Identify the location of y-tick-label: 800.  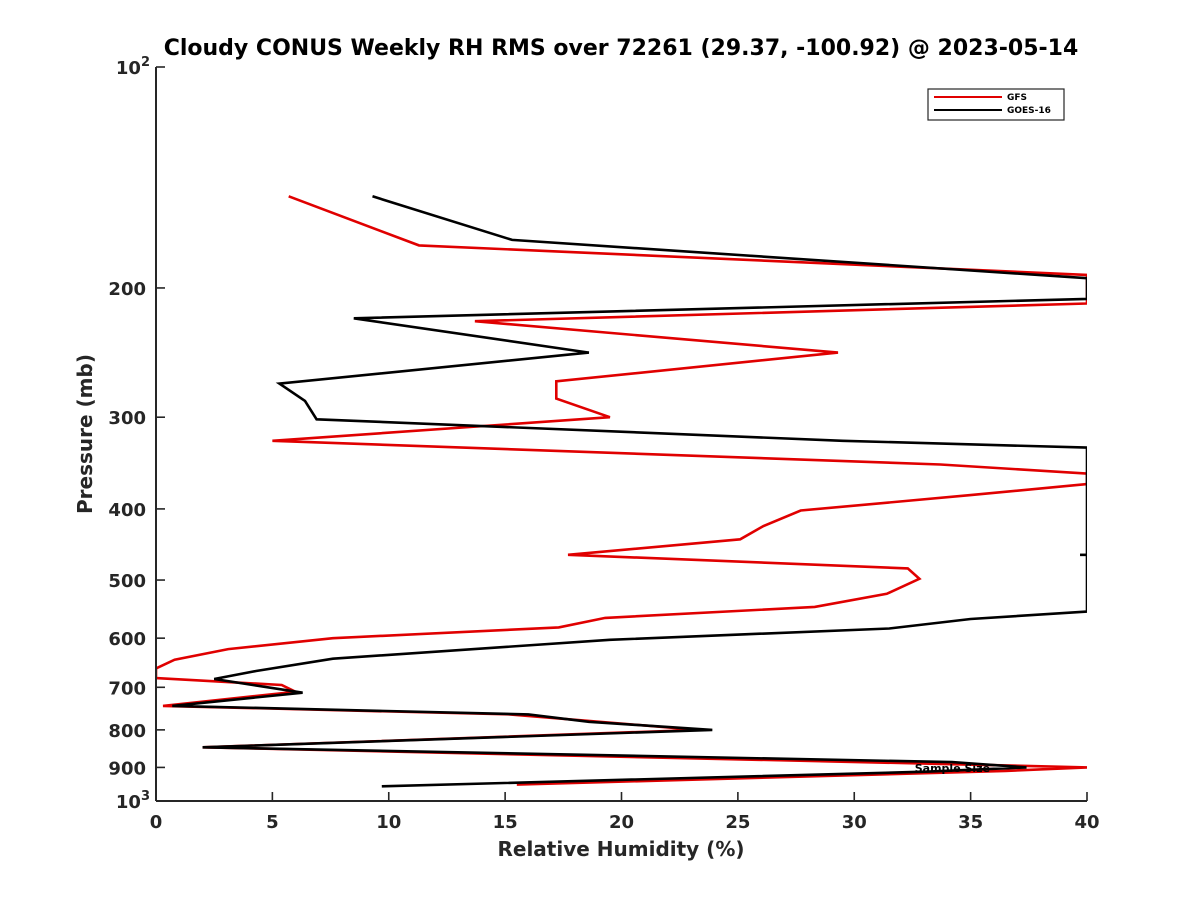
(127, 731).